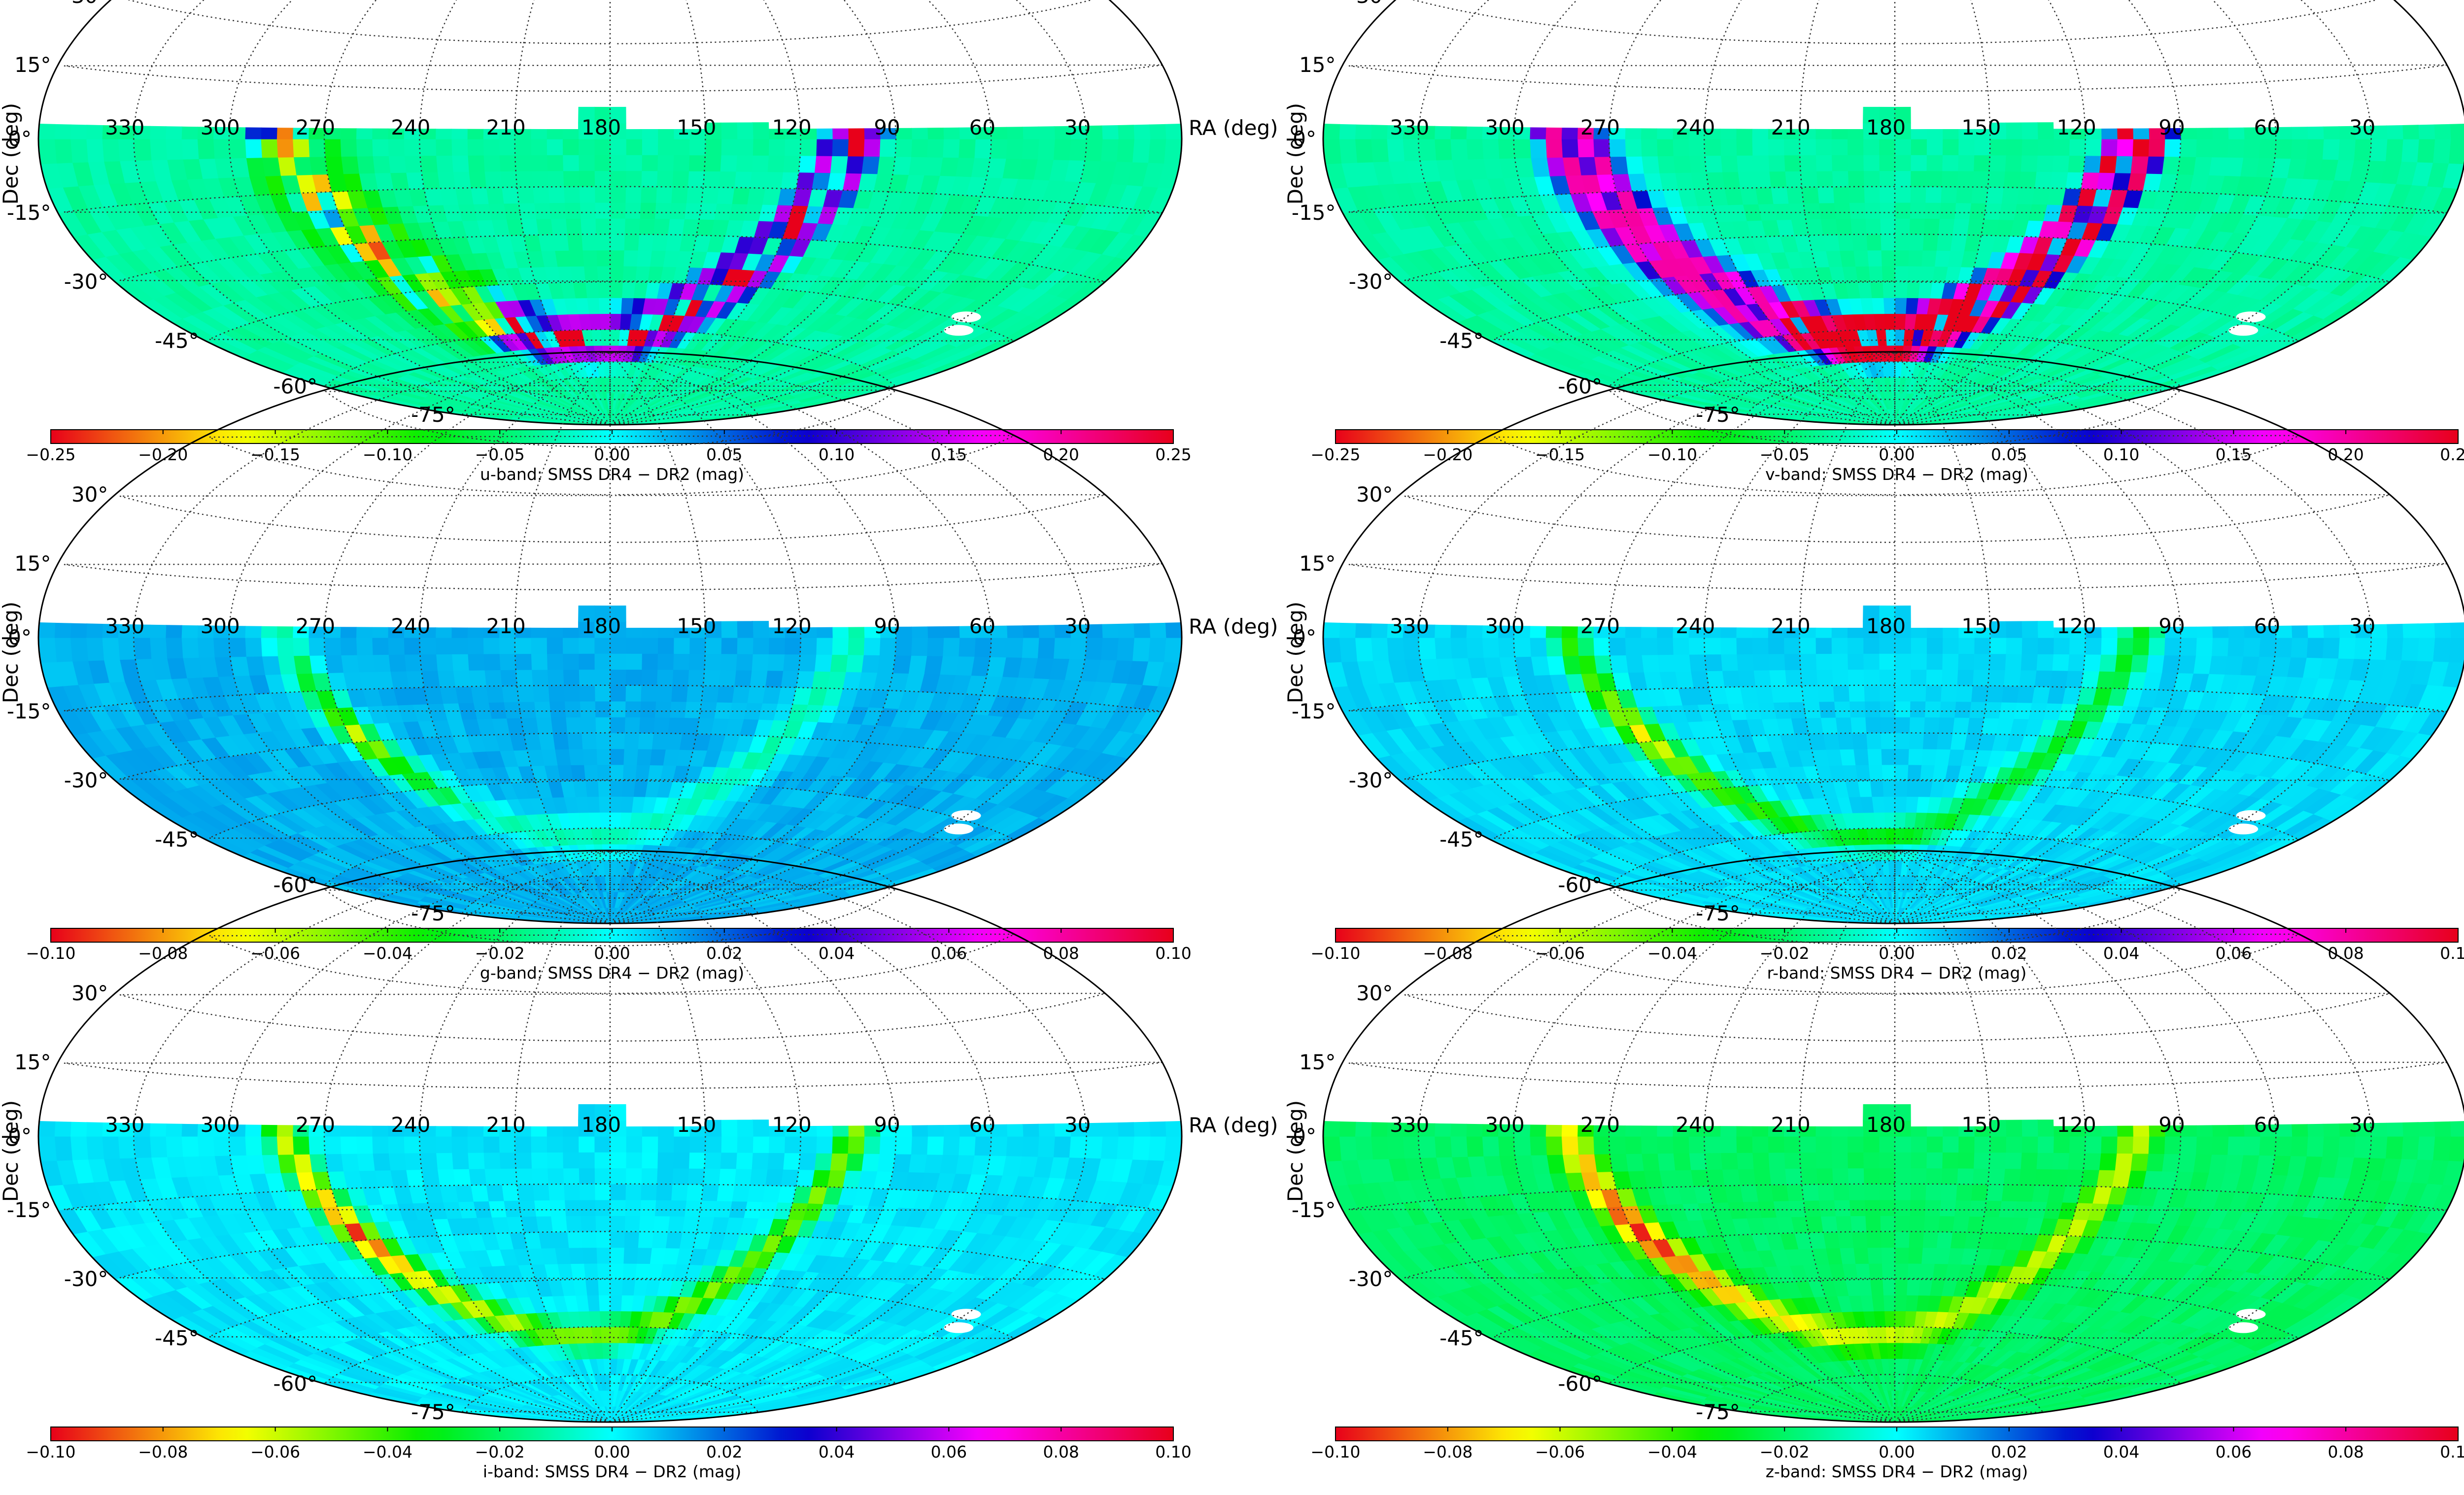 The image size is (2464, 1495). What do you see at coordinates (1896, 474) in the screenshot?
I see `colorbar-label: v-band: SMSS DR4 − DR2 (mag)` at bounding box center [1896, 474].